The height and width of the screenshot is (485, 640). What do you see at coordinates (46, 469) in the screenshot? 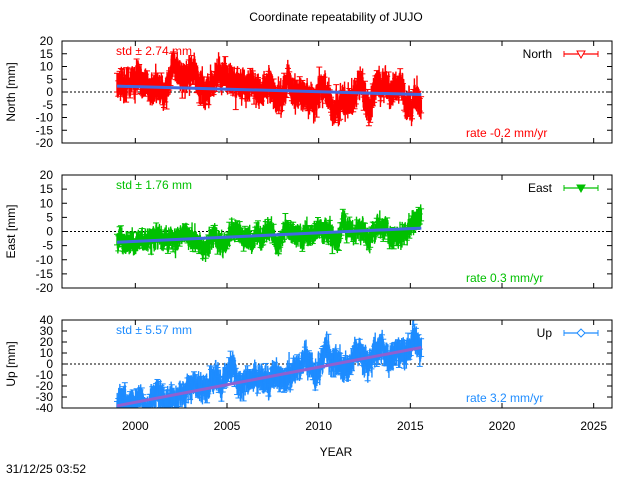
I see `timestamp: 31/12/25 03:52` at bounding box center [46, 469].